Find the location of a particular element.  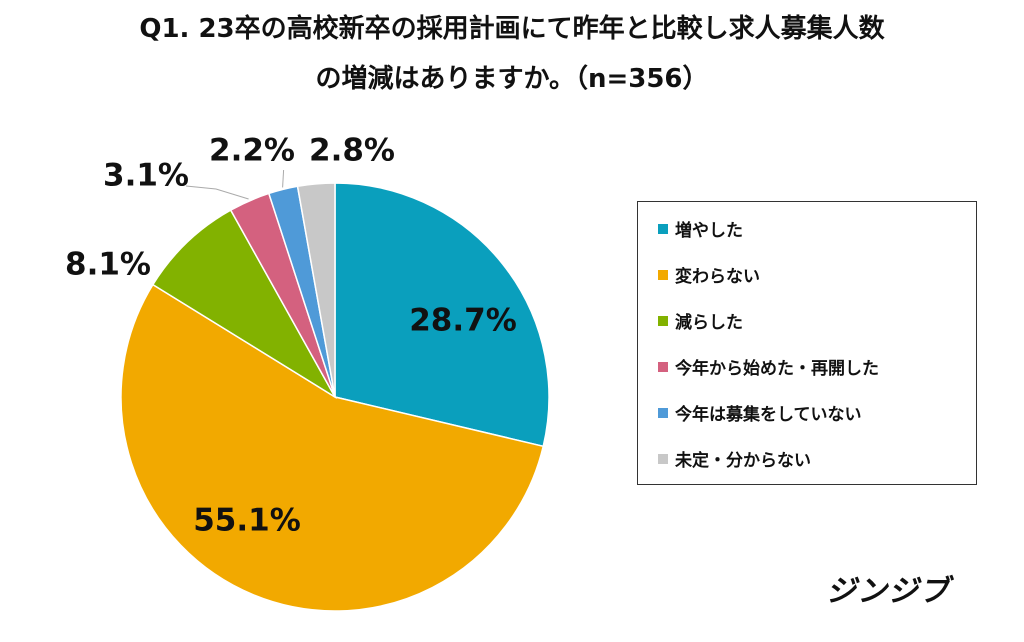

legend-item: 今年は募集をしていない is located at coordinates (760, 412).